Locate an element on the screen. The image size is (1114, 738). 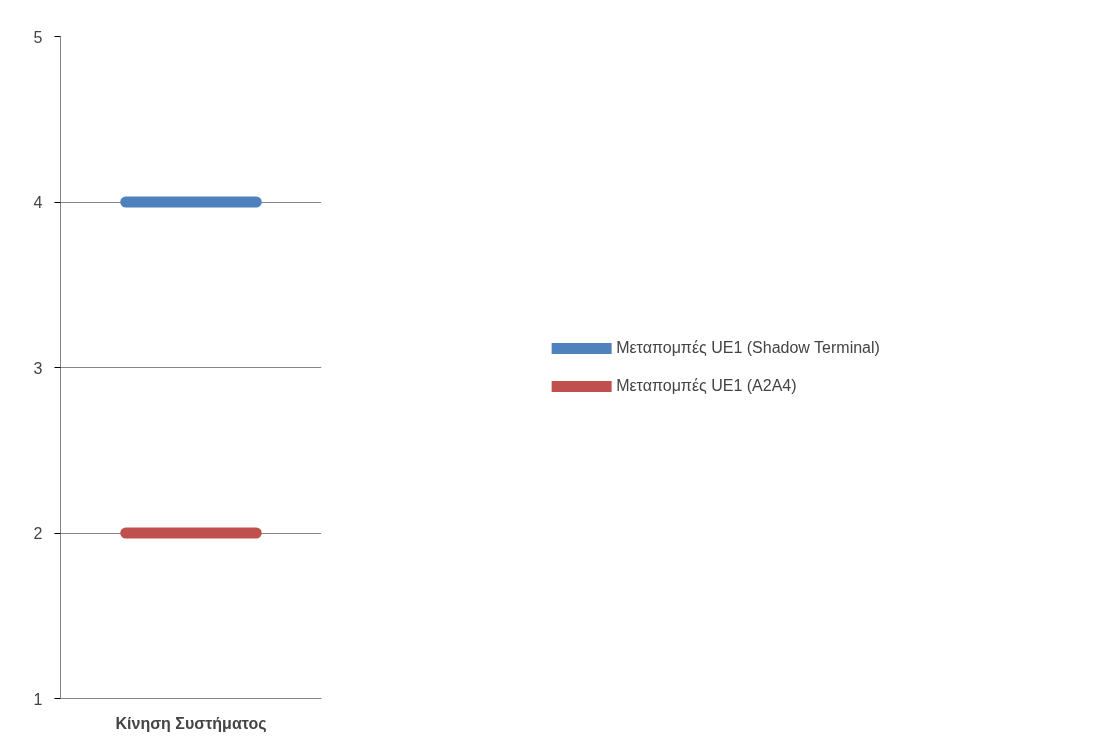
y-tick-label: 4 is located at coordinates (38, 202).